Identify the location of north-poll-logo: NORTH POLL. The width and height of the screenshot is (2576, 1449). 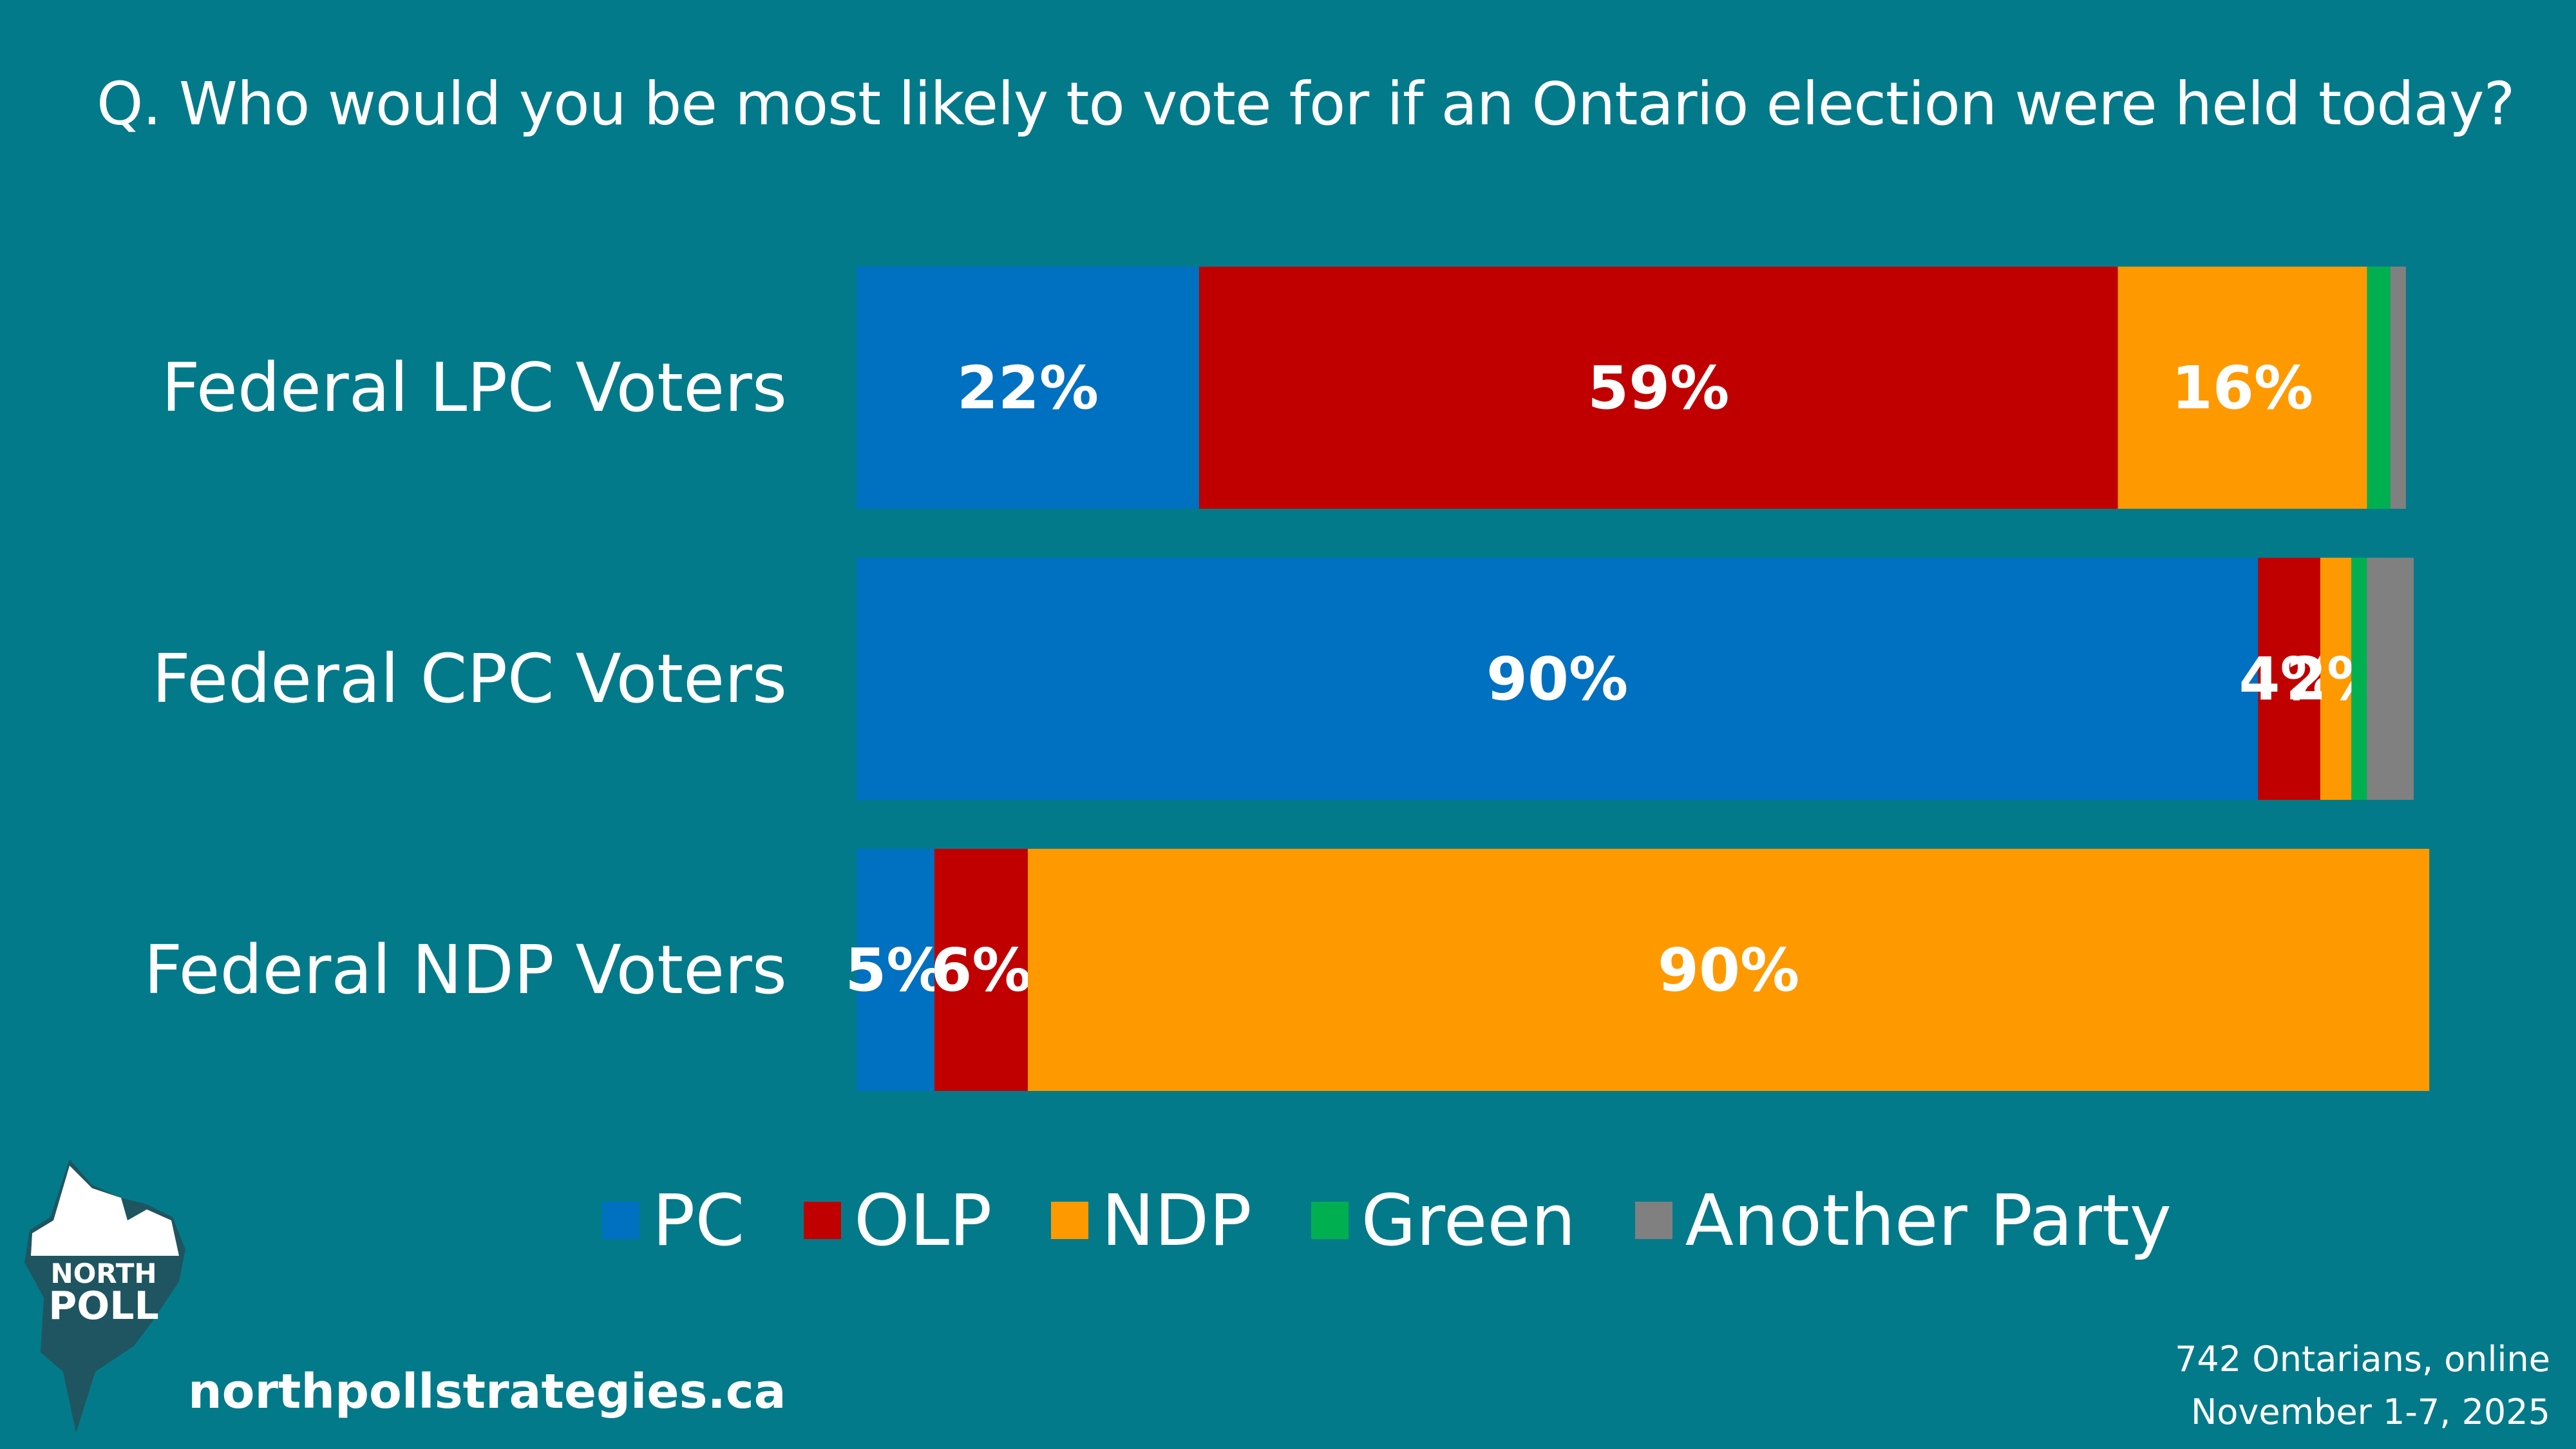
(104, 1296).